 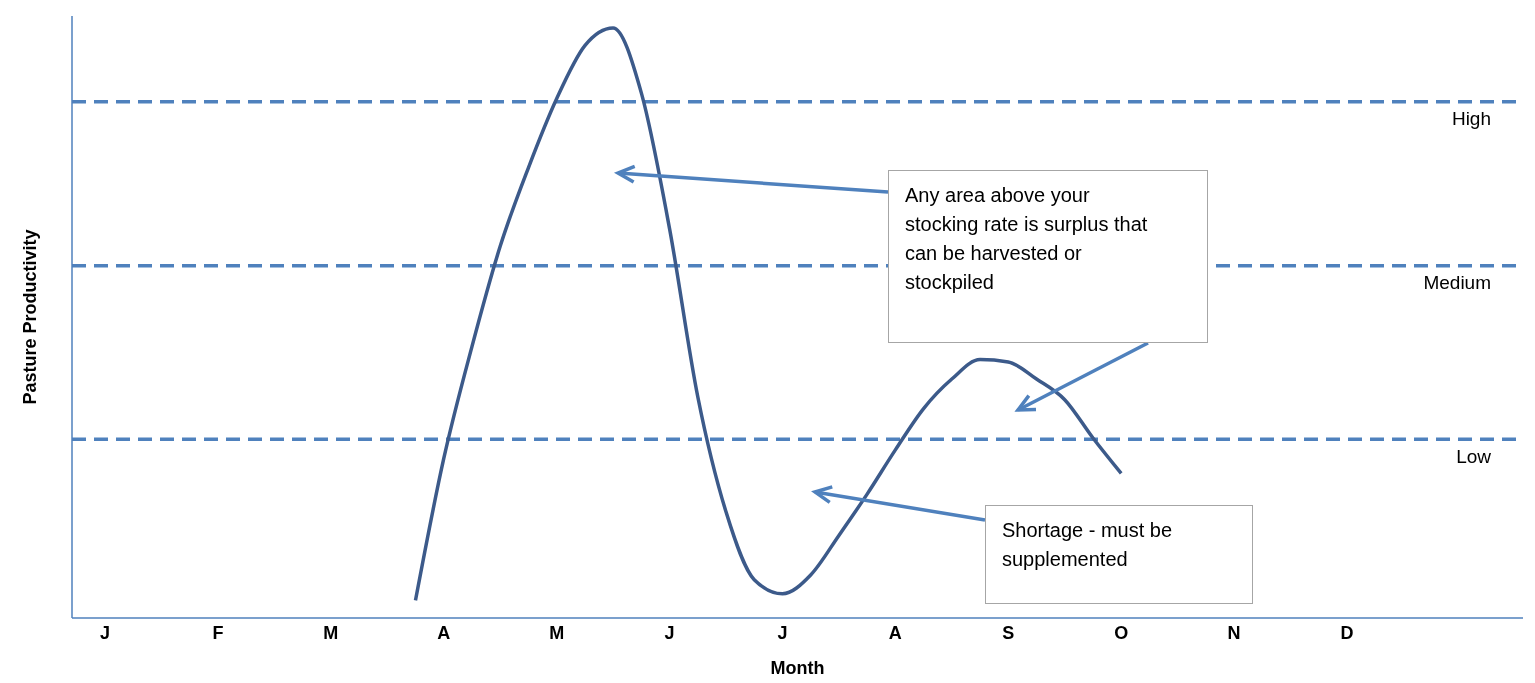 I want to click on x-tick-label: S, so click(x=1008, y=632).